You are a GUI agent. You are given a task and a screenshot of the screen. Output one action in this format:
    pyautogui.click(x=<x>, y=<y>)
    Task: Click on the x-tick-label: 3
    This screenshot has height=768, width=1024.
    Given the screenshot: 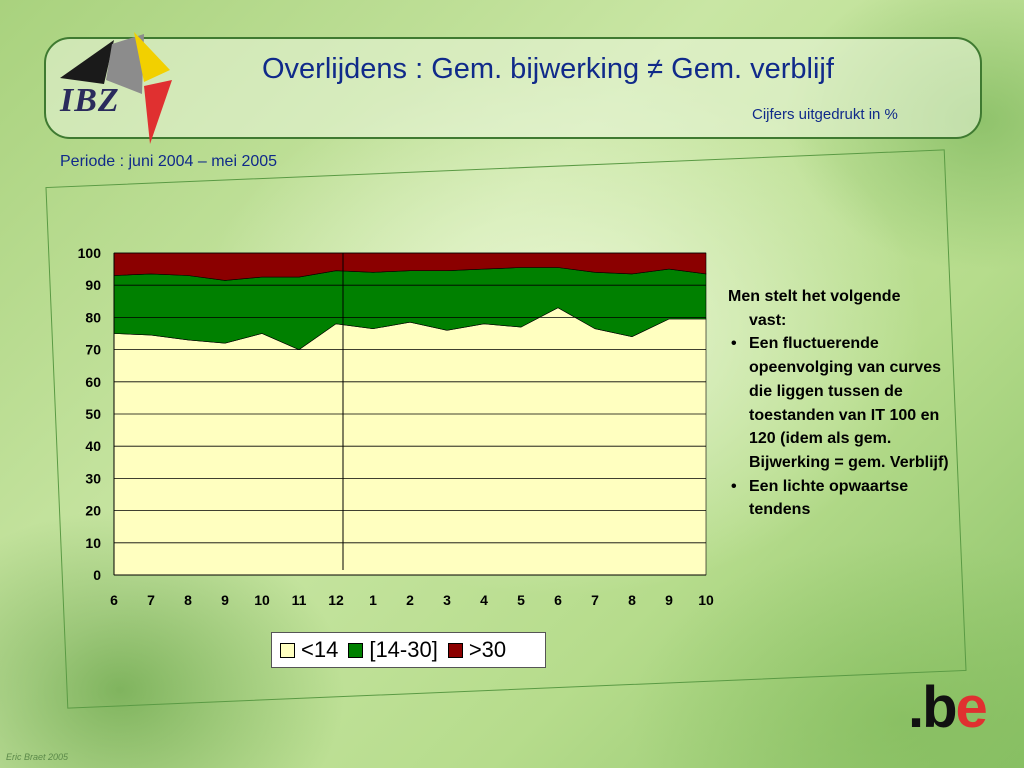 What is the action you would take?
    pyautogui.click(x=447, y=600)
    